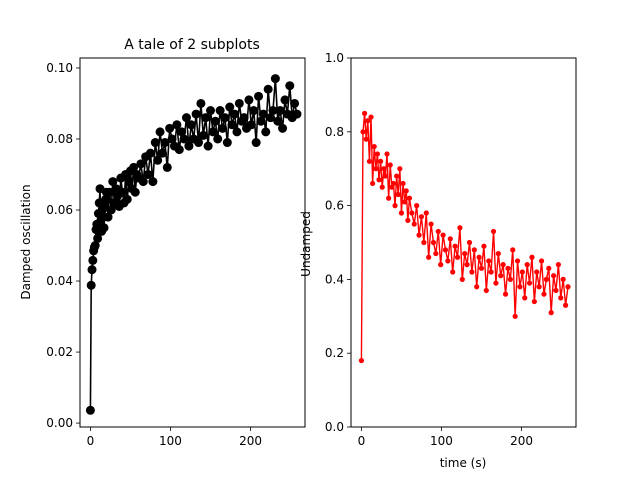 The image size is (640, 480). What do you see at coordinates (170, 441) in the screenshot?
I see `left-x-tick-label: 100` at bounding box center [170, 441].